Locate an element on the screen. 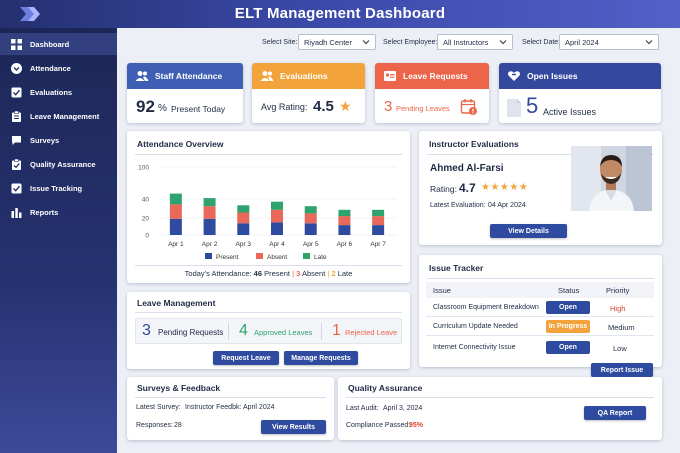 The width and height of the screenshot is (680, 453). open-issues-caption: Active Issues is located at coordinates (570, 112).